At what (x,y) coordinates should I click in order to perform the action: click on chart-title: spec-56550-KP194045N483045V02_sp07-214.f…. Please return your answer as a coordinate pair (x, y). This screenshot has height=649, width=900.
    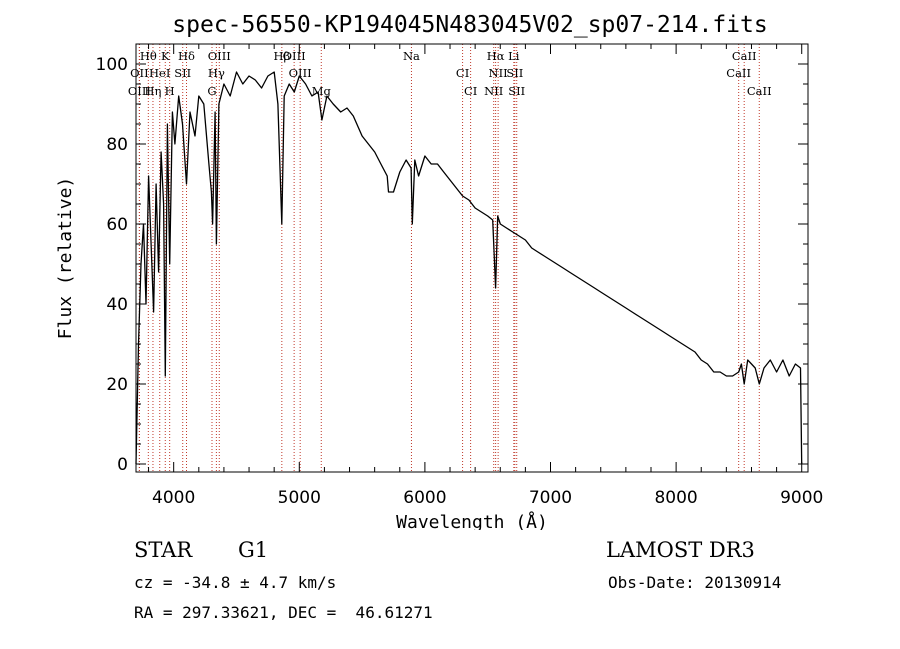
    Looking at the image, I should click on (469, 25).